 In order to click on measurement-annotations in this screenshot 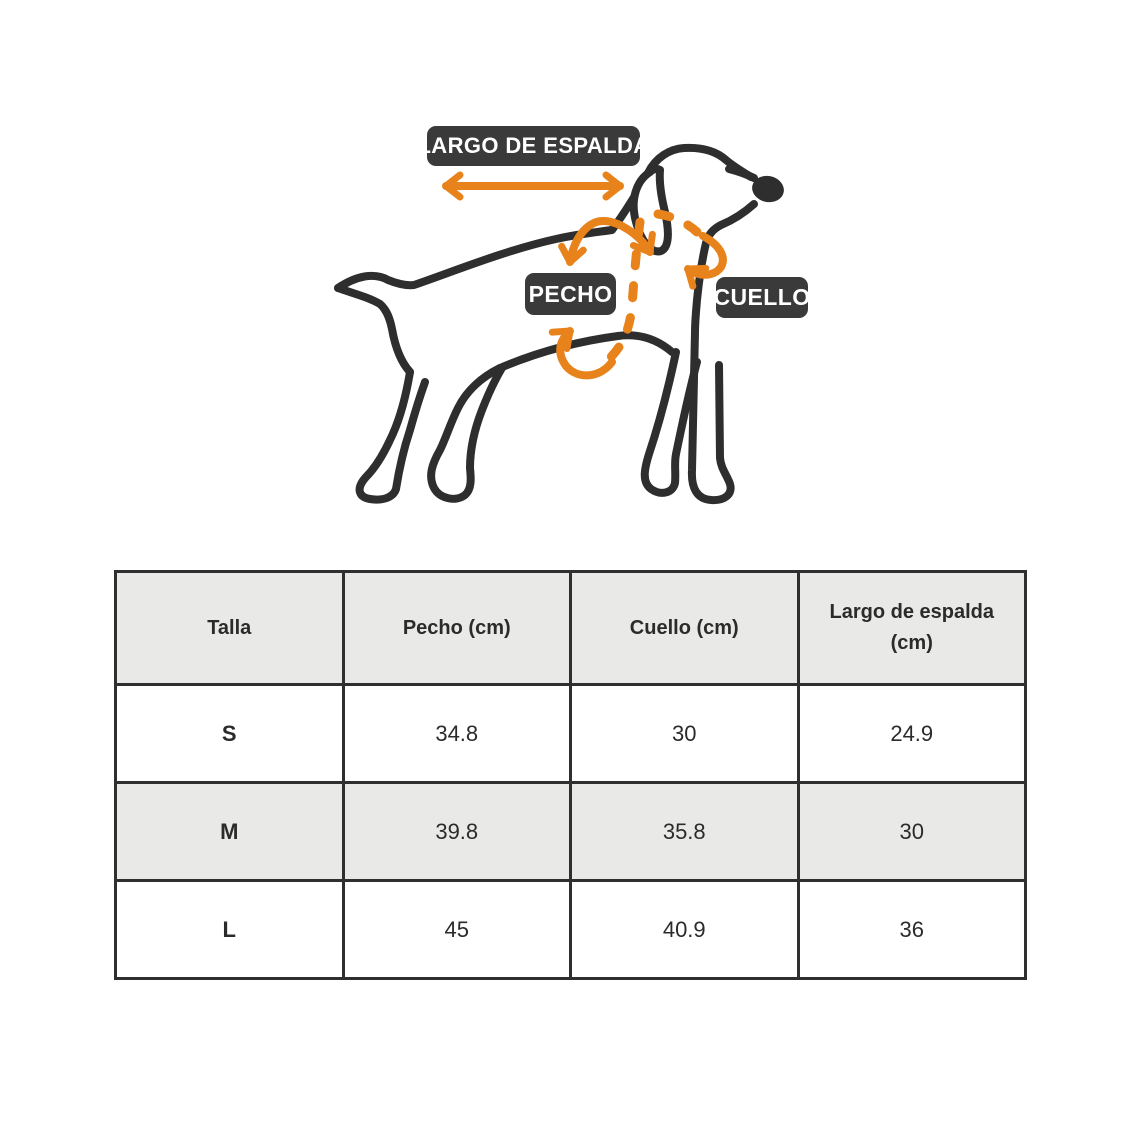, I will do `click(584, 275)`.